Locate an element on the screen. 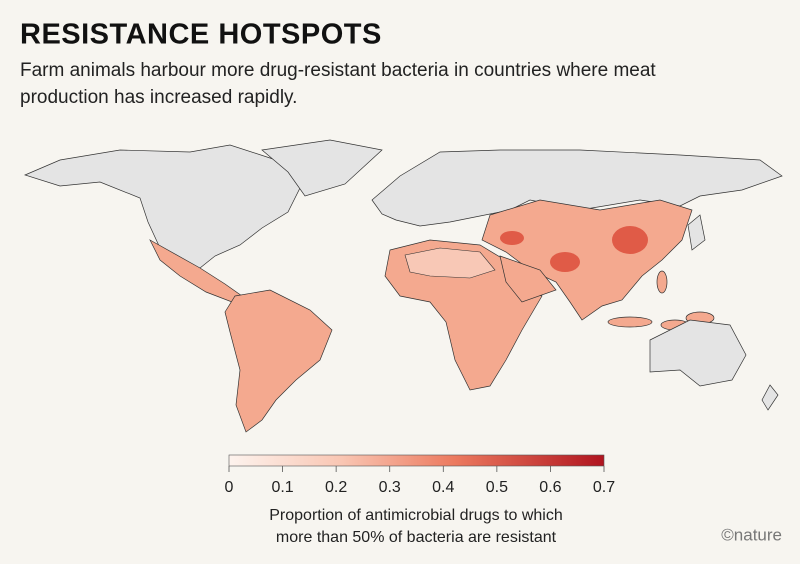  colorbar-ramp is located at coordinates (416, 460).